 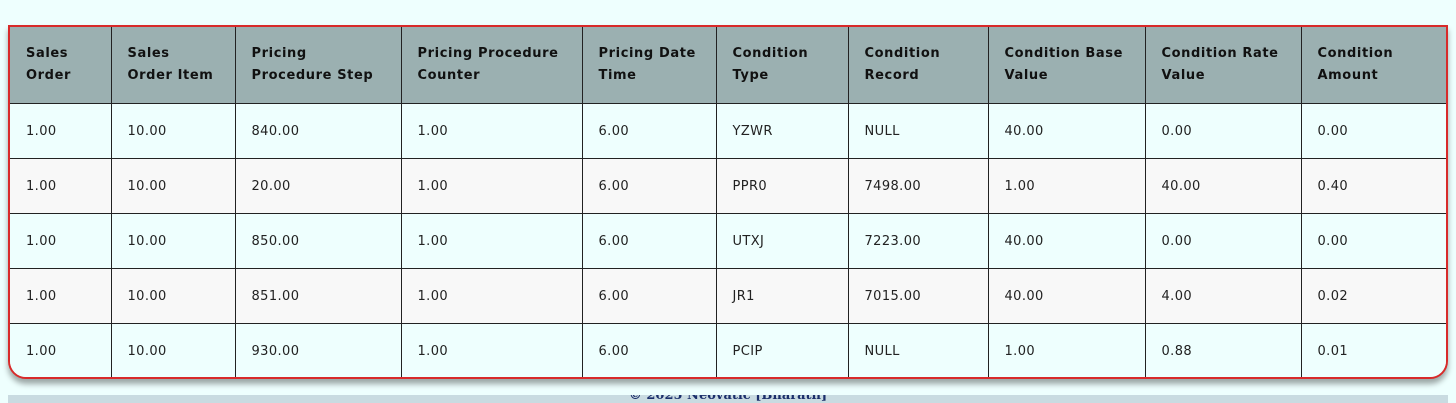 I want to click on table-cell: 851.00, so click(x=317, y=296).